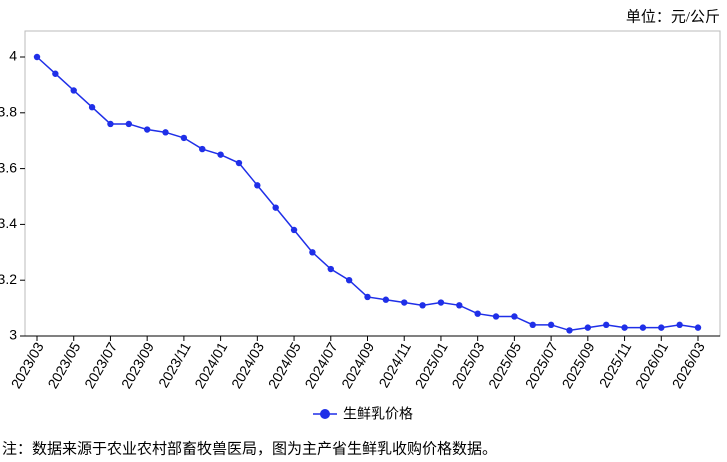 This screenshot has width=727, height=462. I want to click on x-tick-label: 2026/03, so click(688, 365).